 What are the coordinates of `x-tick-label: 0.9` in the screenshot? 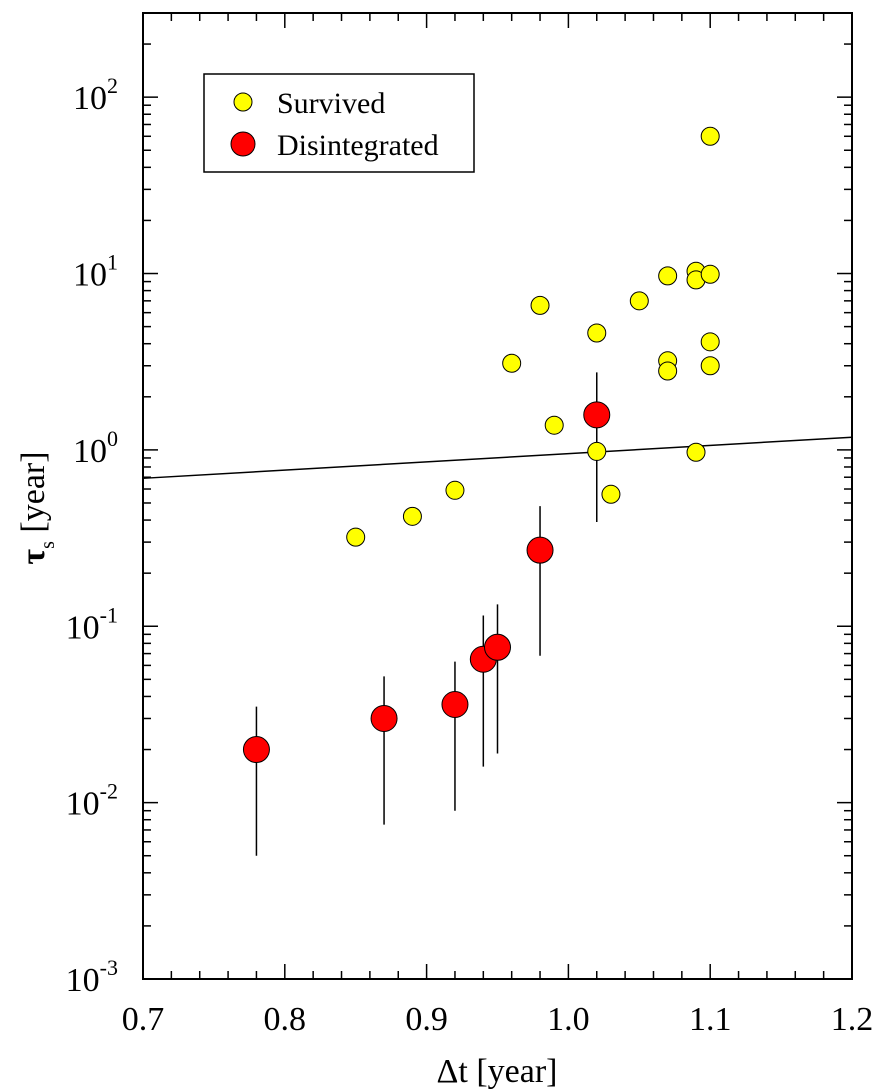 It's located at (426, 1019).